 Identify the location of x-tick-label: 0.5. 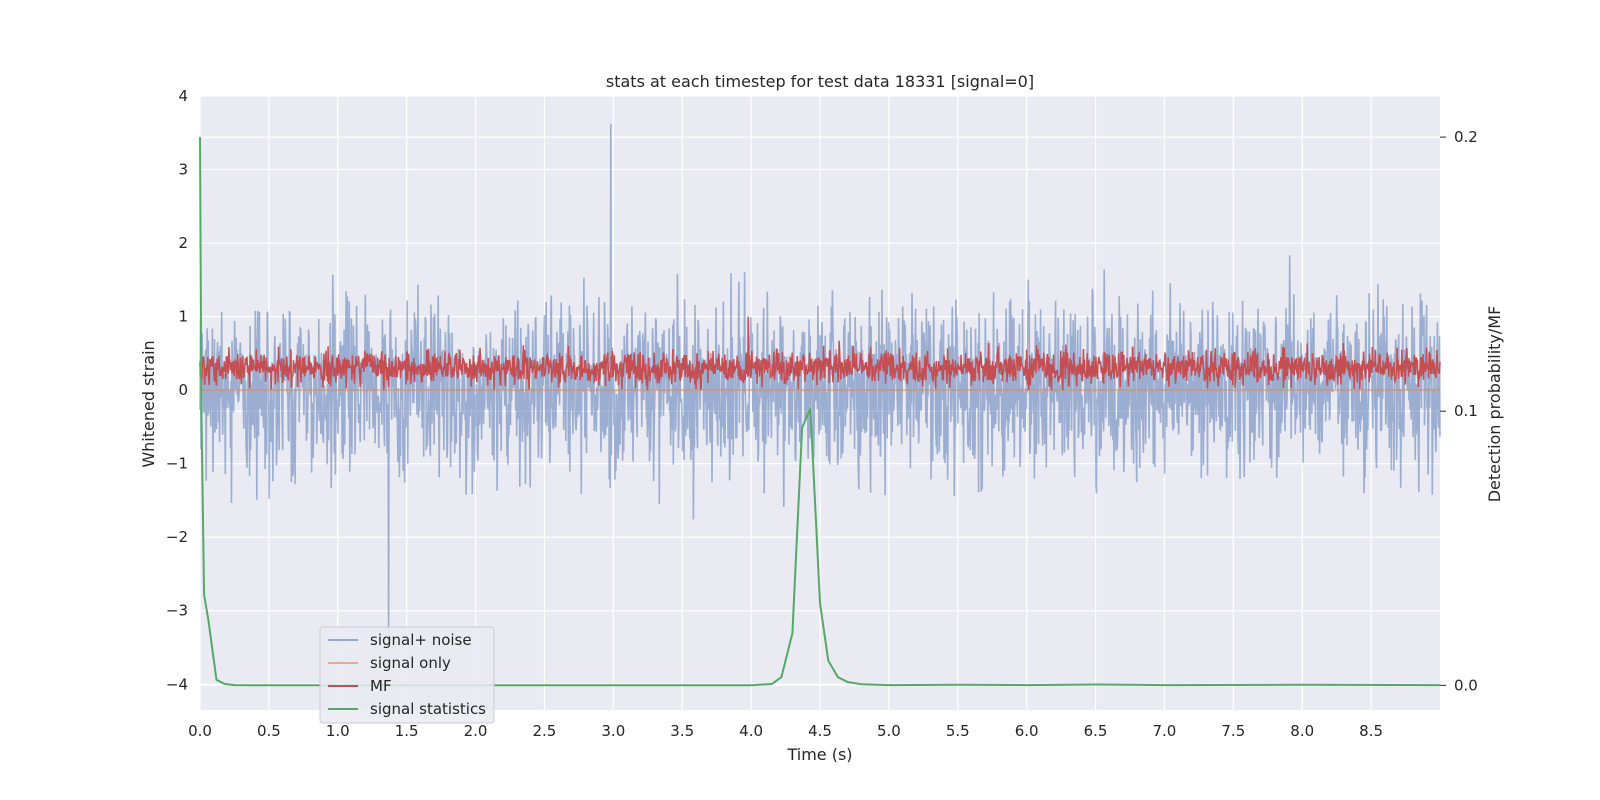
(269, 731).